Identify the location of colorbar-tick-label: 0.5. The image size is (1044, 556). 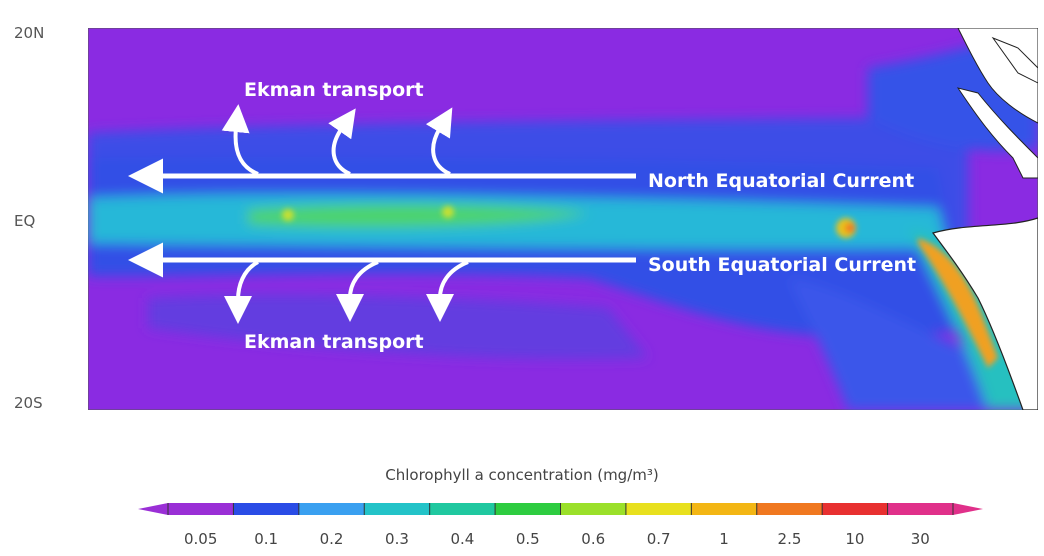
(527, 539).